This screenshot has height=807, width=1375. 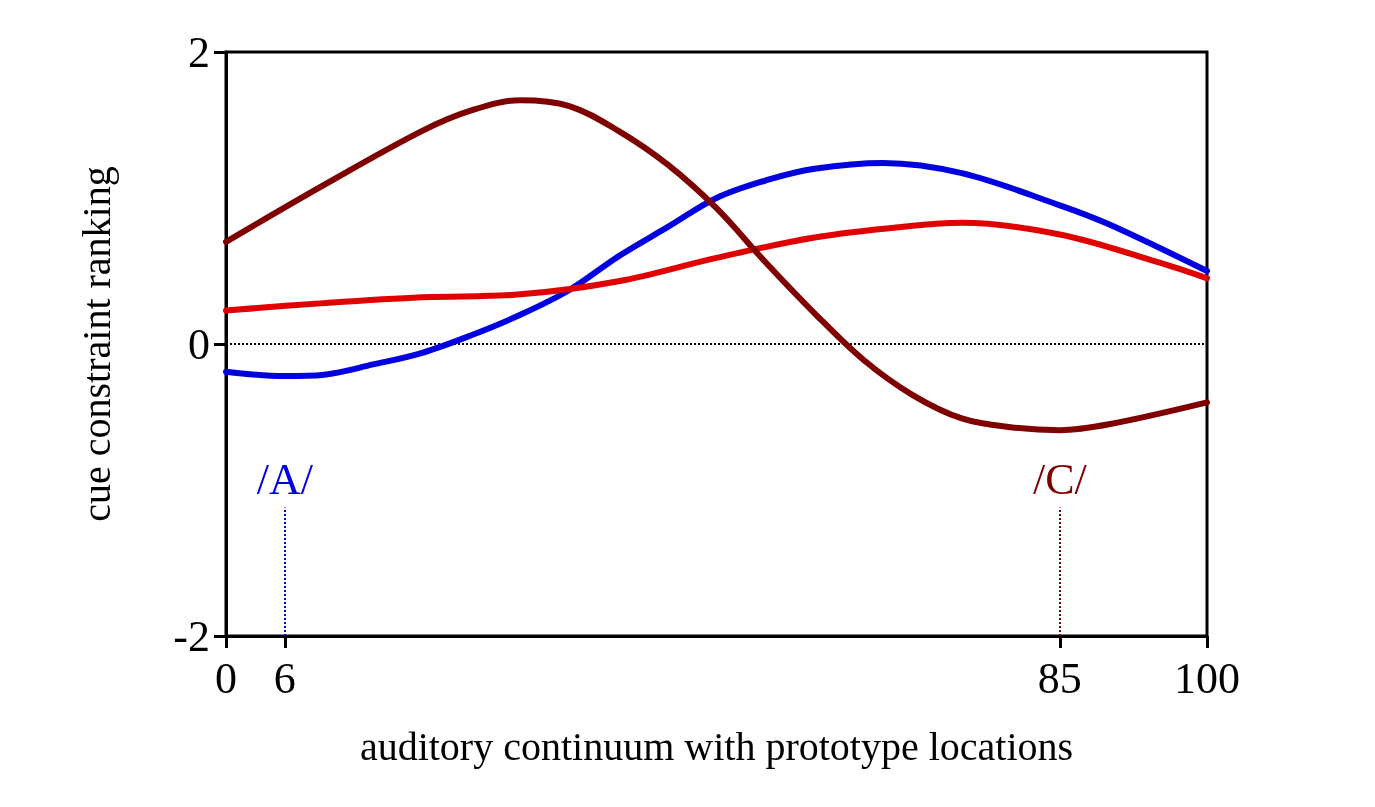 What do you see at coordinates (199, 52) in the screenshot?
I see `y-tick-label: 2` at bounding box center [199, 52].